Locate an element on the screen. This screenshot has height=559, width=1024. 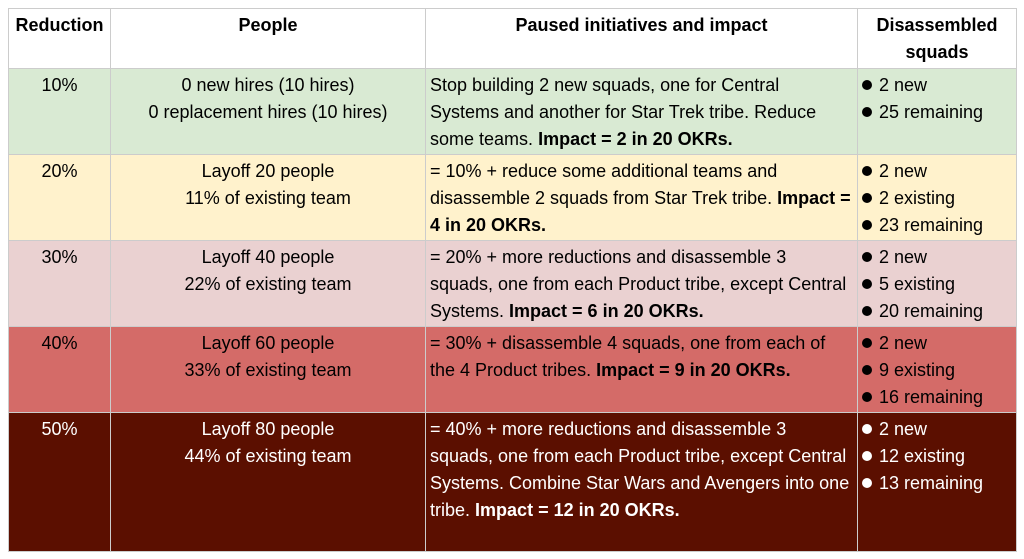
header-cell: Paused initiatives and impact is located at coordinates (641, 38).